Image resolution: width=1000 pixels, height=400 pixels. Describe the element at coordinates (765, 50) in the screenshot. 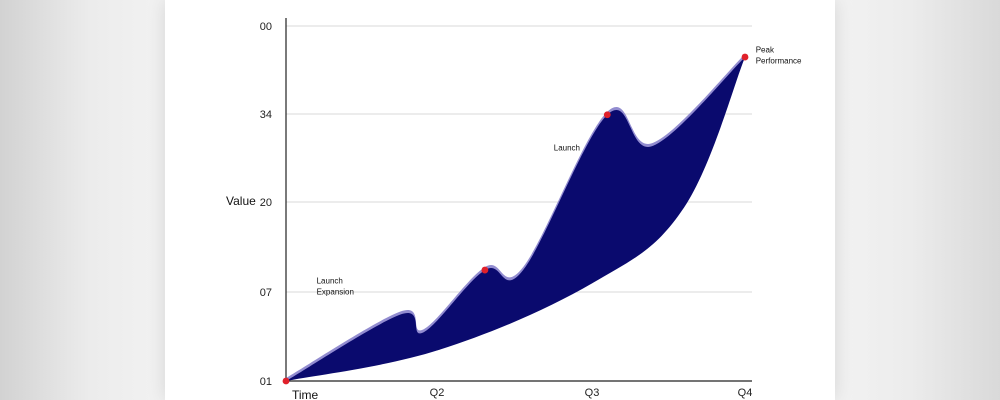

I see `annotation-text: Peak` at that location.